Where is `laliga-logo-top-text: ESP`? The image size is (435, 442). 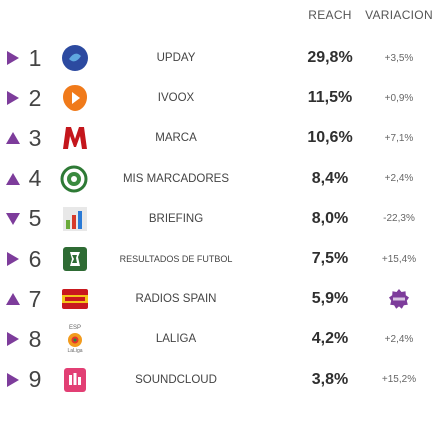 laliga-logo-top-text: ESP is located at coordinates (74, 327).